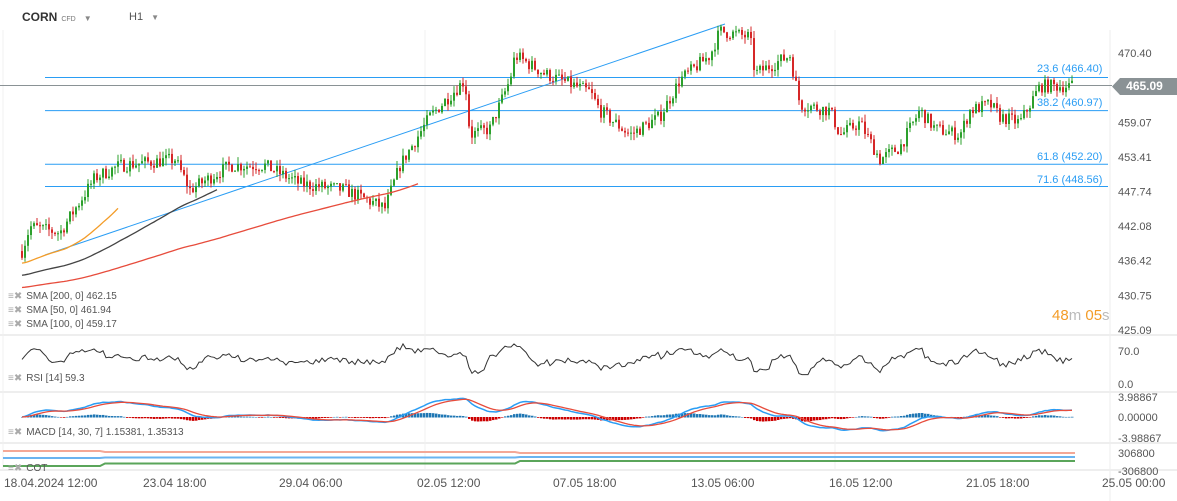 This screenshot has width=1177, height=501. Describe the element at coordinates (175, 483) in the screenshot. I see `time-label: 23.04 18:00` at that location.